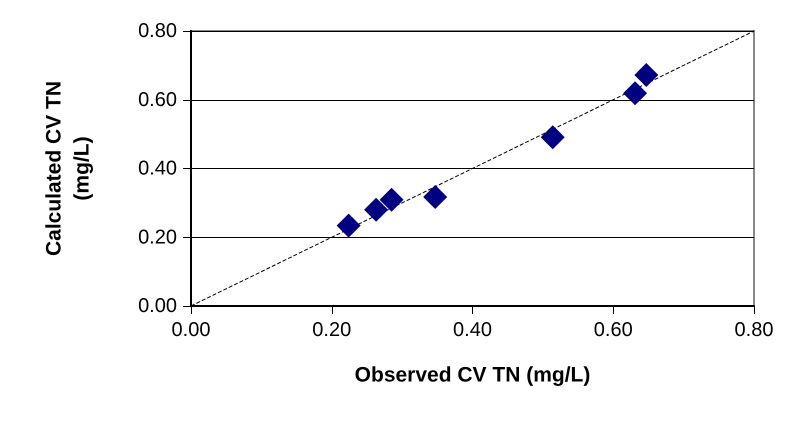 This screenshot has width=795, height=434. I want to click on x-tick-label: 0.40, so click(472, 330).